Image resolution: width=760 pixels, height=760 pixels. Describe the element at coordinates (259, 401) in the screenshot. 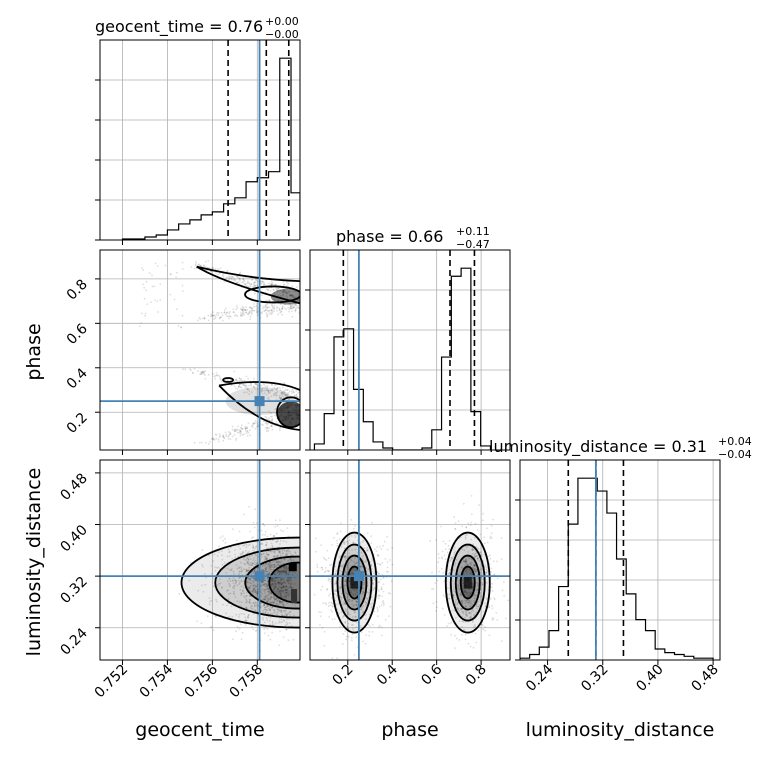

I see `geocent_time-vs-phase-truth-marker` at that location.